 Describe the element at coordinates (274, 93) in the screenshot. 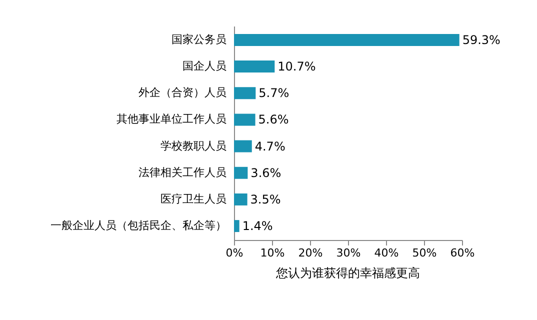

I see `data-label: 5.7%` at that location.